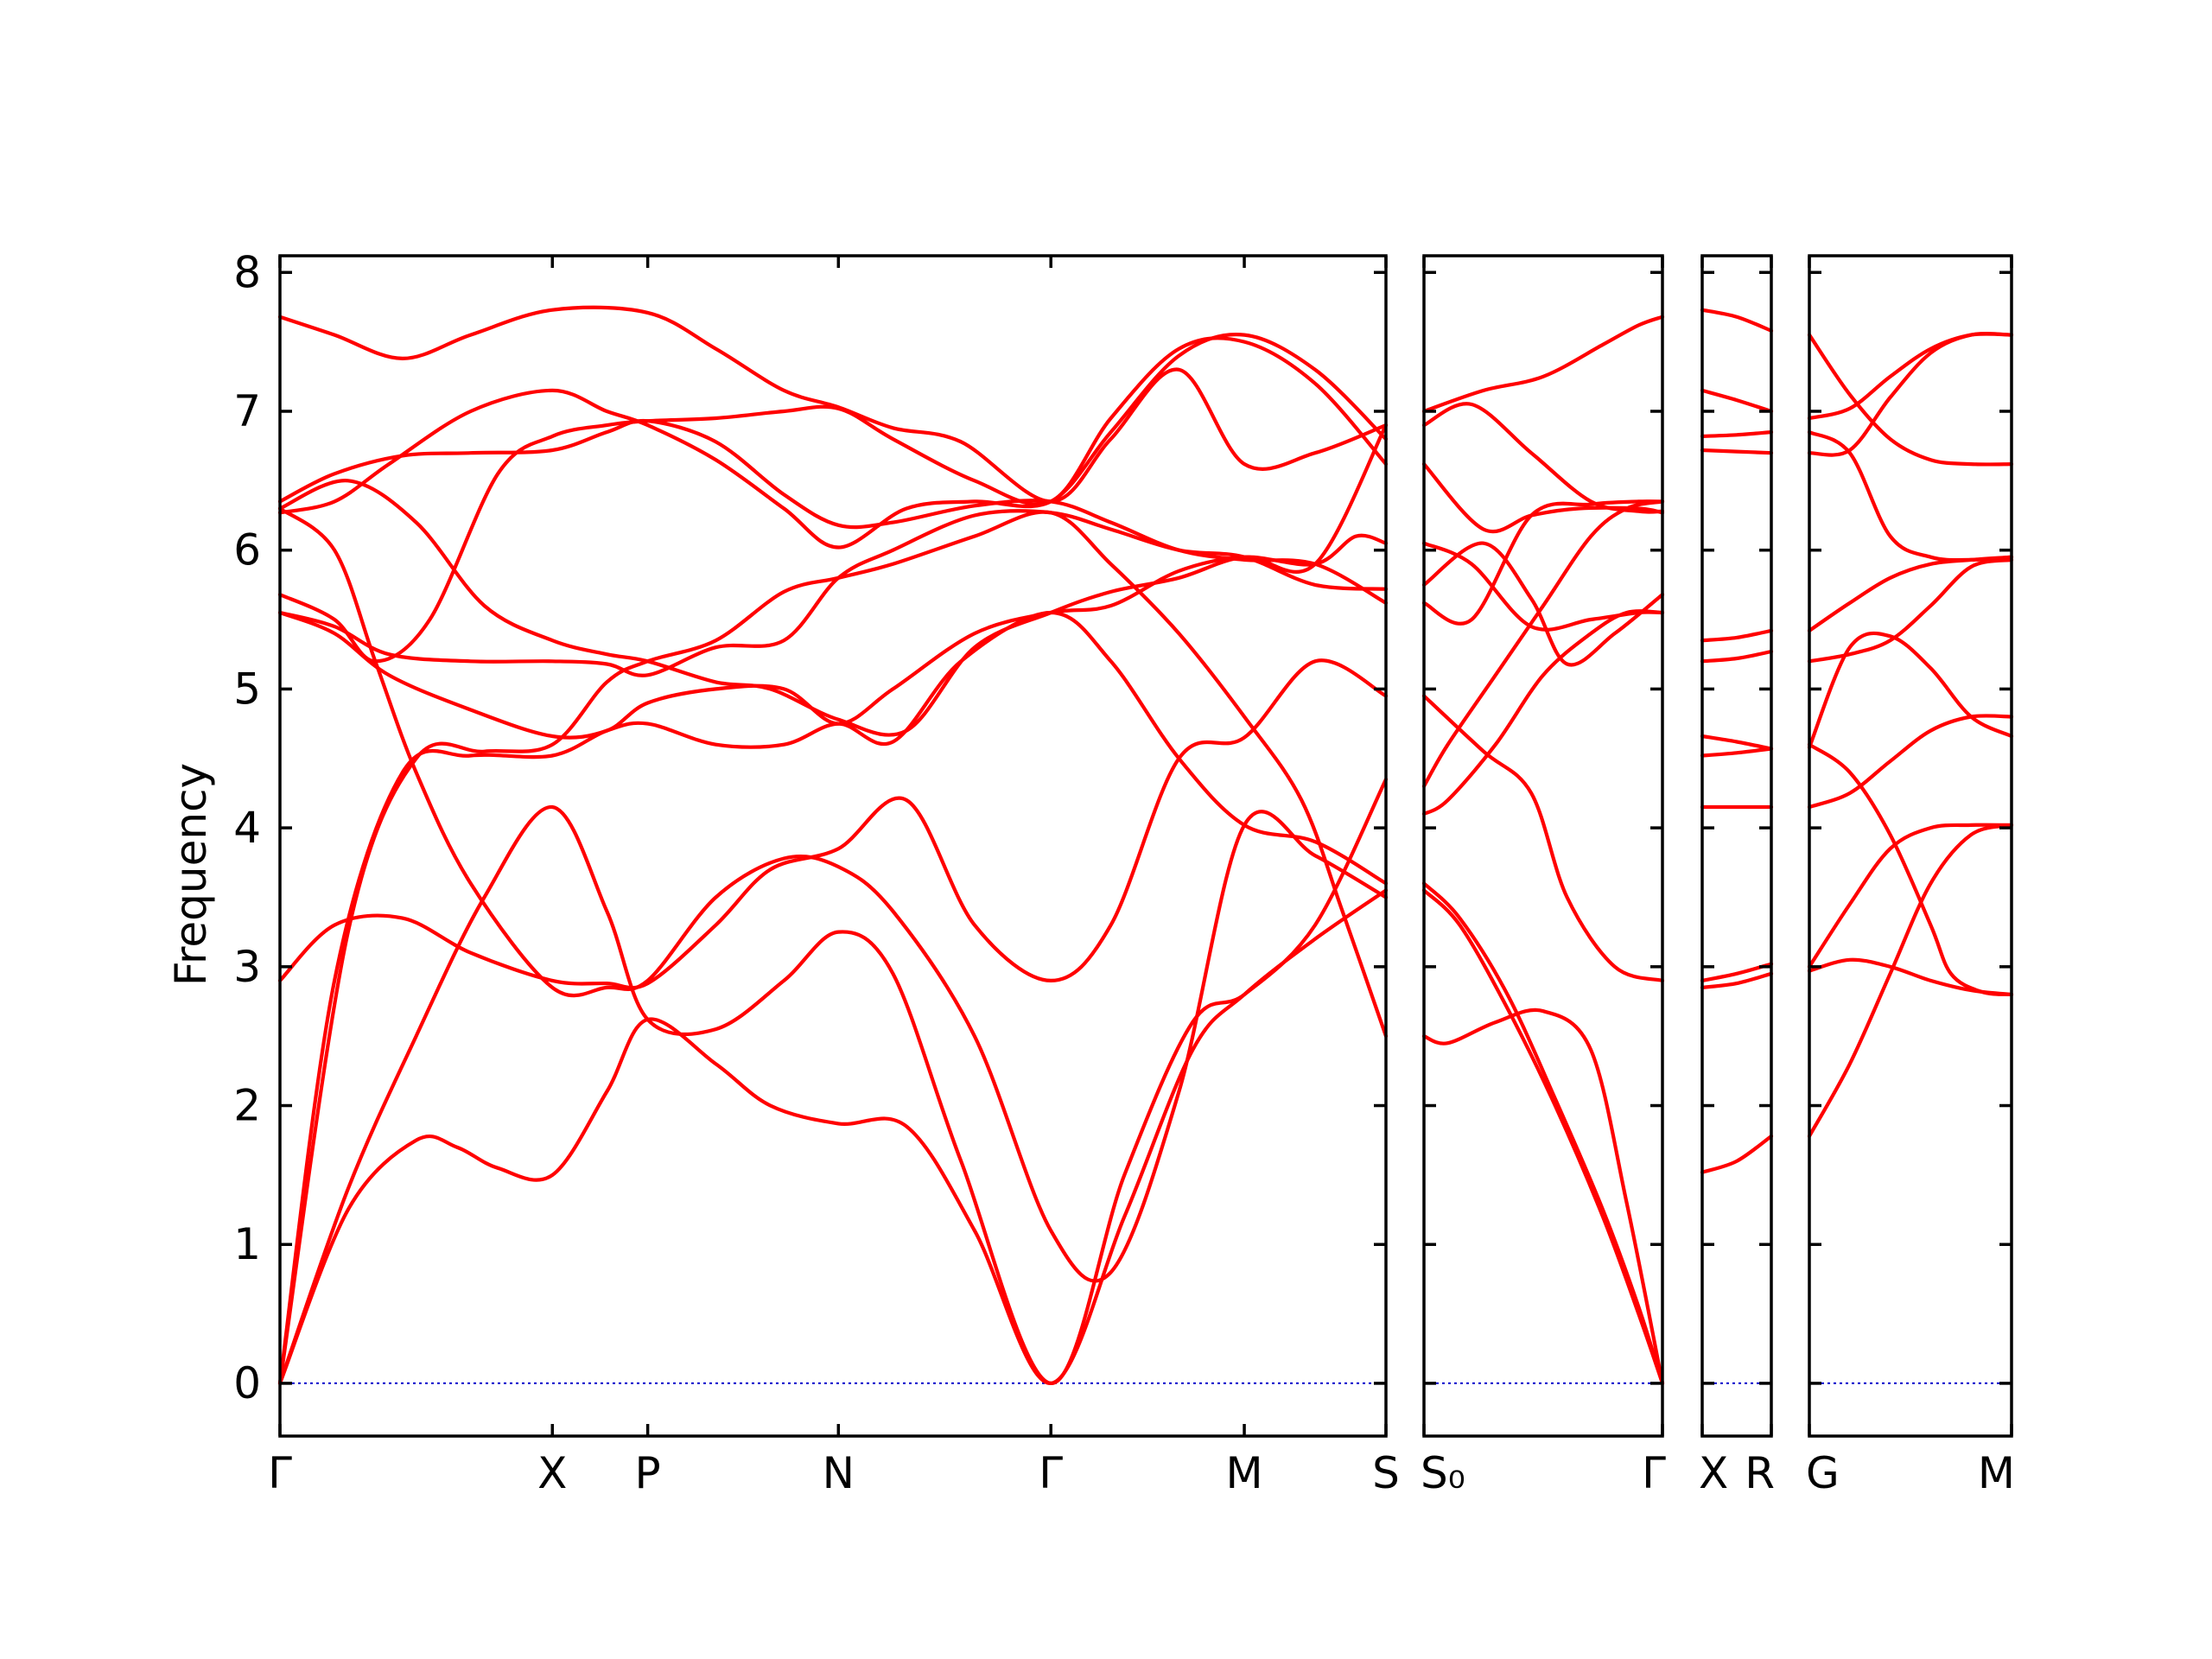  What do you see at coordinates (247, 411) in the screenshot?
I see `y-tick-label: 7` at bounding box center [247, 411].